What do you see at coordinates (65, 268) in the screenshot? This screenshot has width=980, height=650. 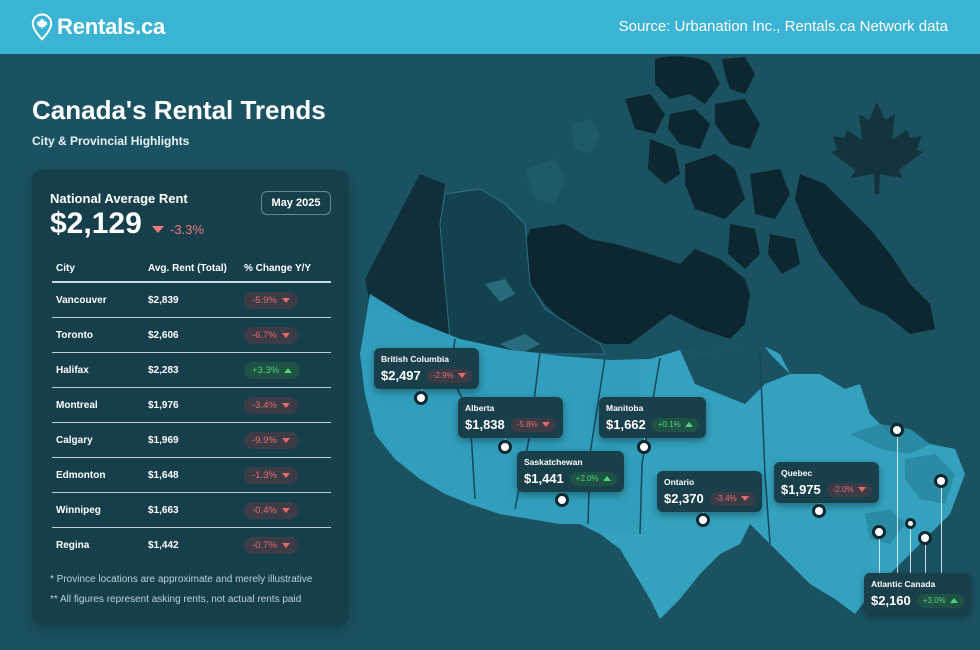 I see `col-header-city: City` at bounding box center [65, 268].